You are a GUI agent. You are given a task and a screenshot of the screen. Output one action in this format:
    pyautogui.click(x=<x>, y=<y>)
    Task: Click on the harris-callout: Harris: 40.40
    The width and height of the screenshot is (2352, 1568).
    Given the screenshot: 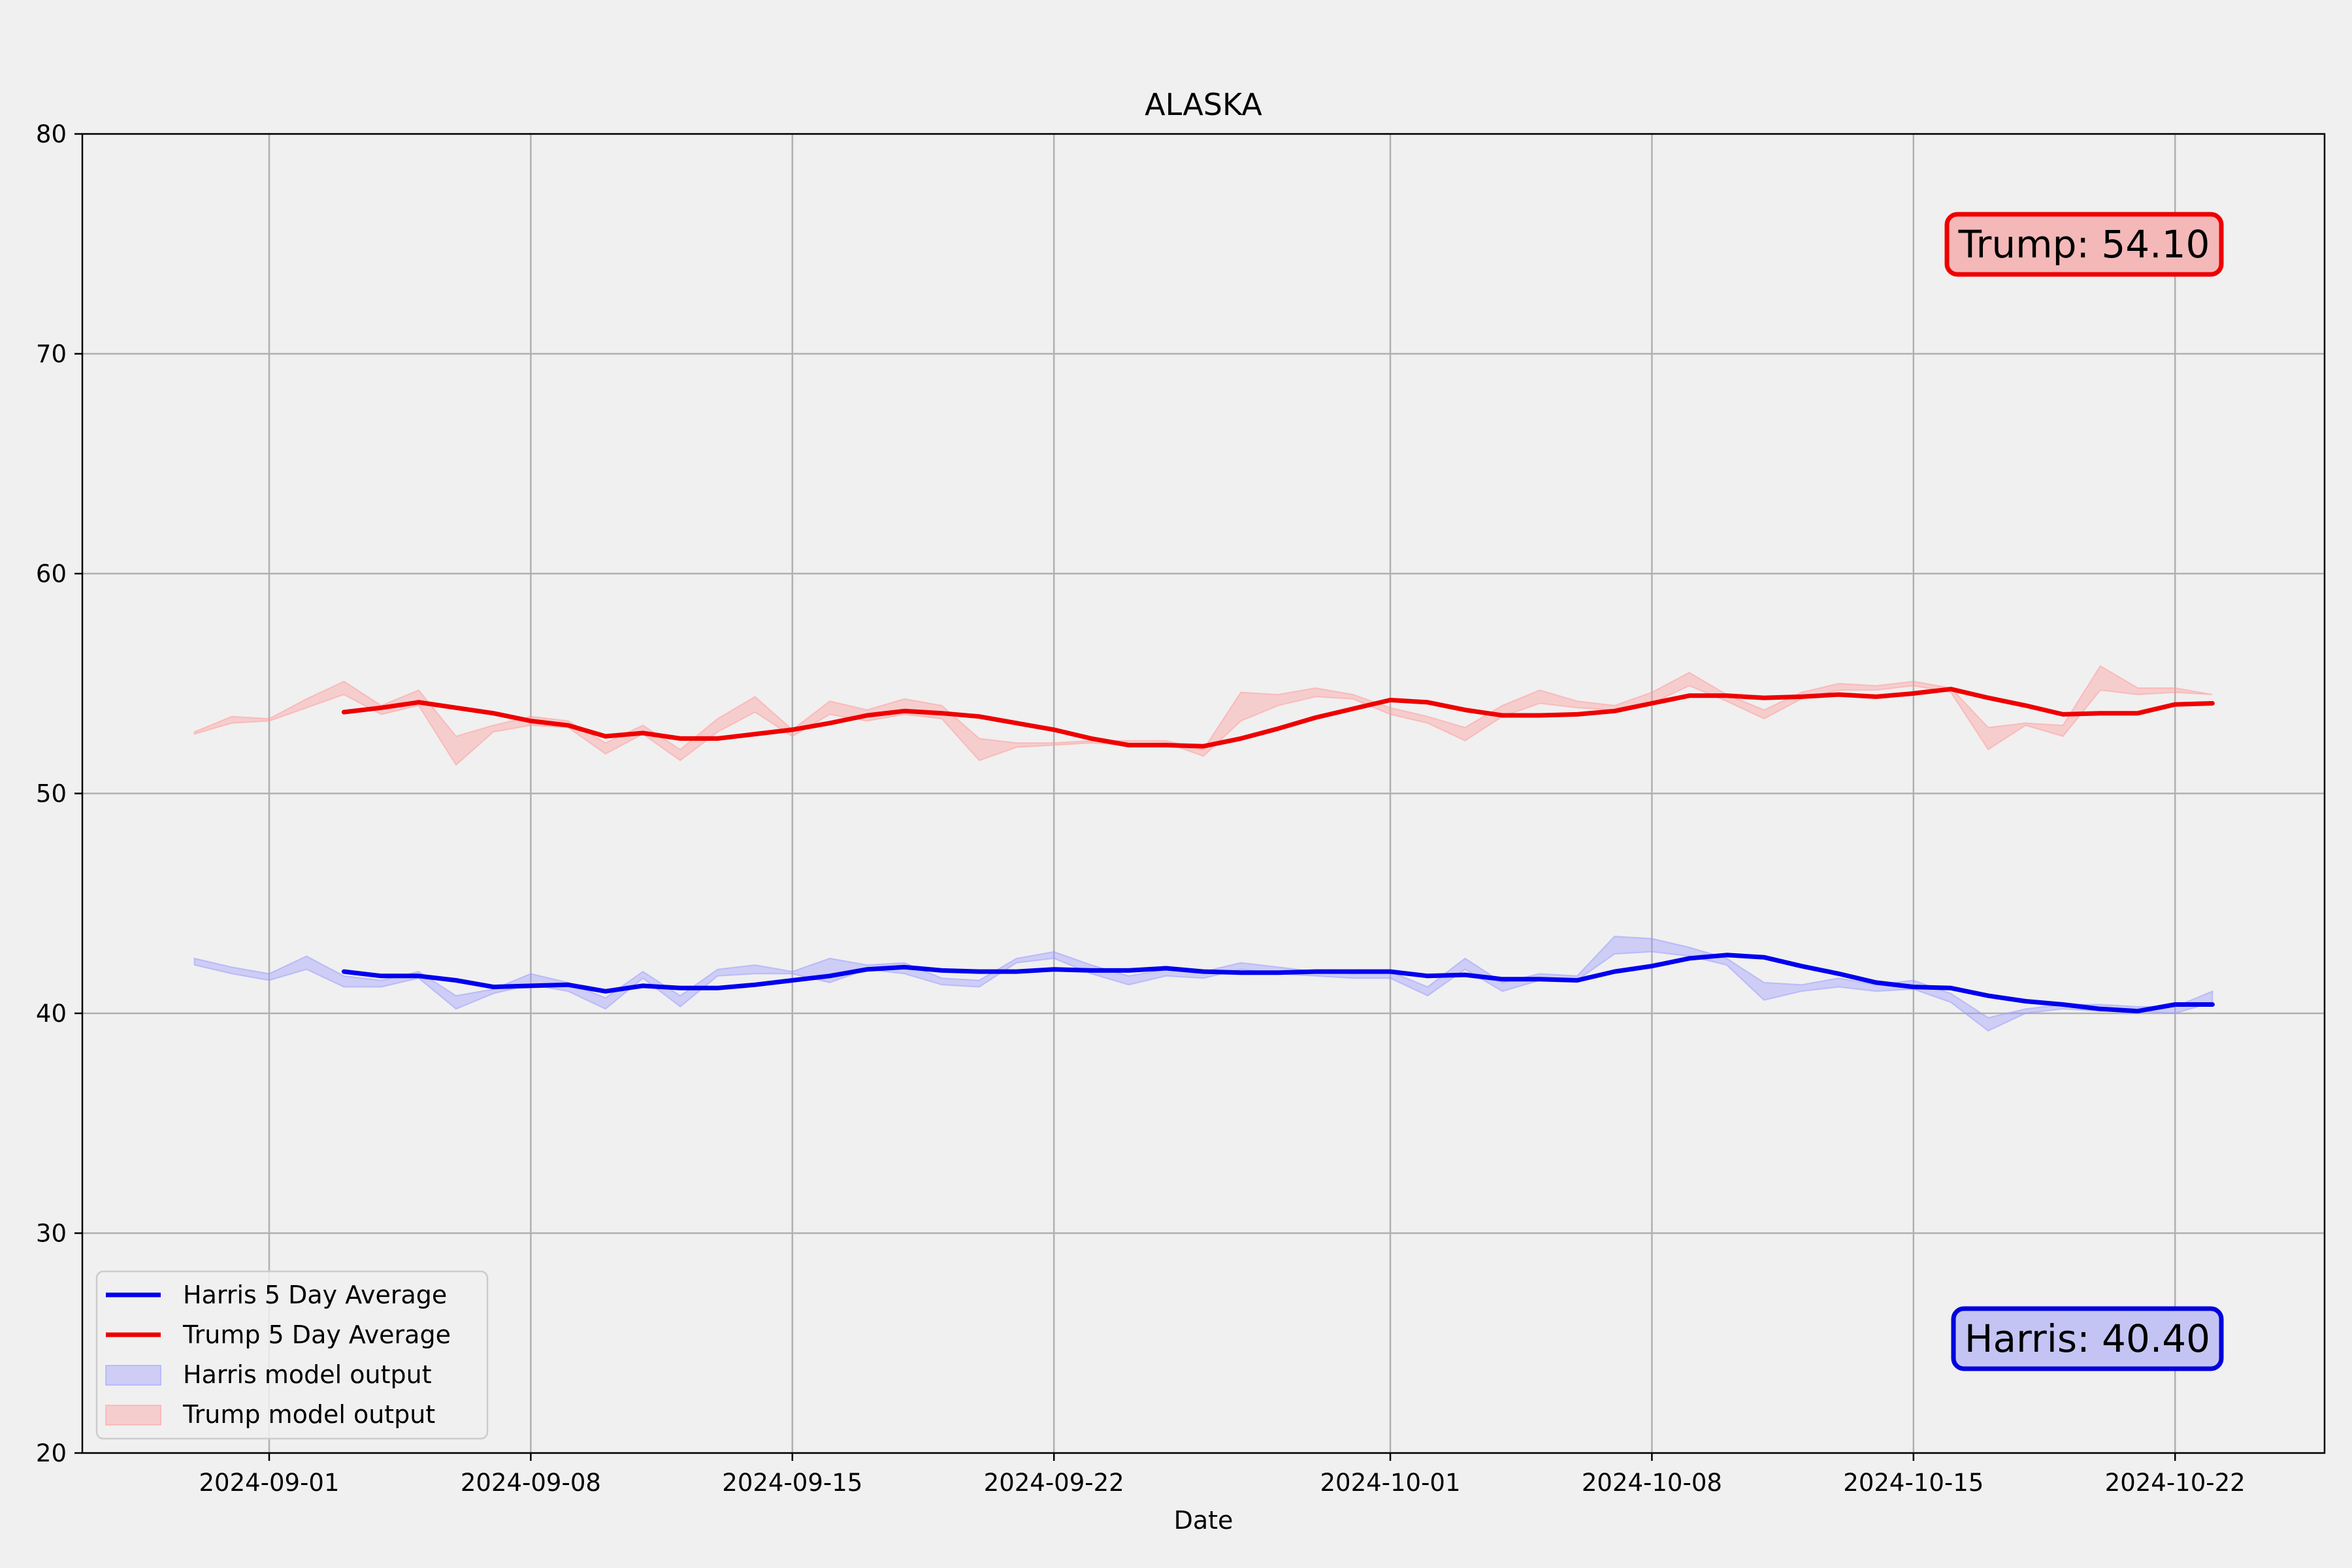 What is the action you would take?
    pyautogui.click(x=2087, y=1338)
    